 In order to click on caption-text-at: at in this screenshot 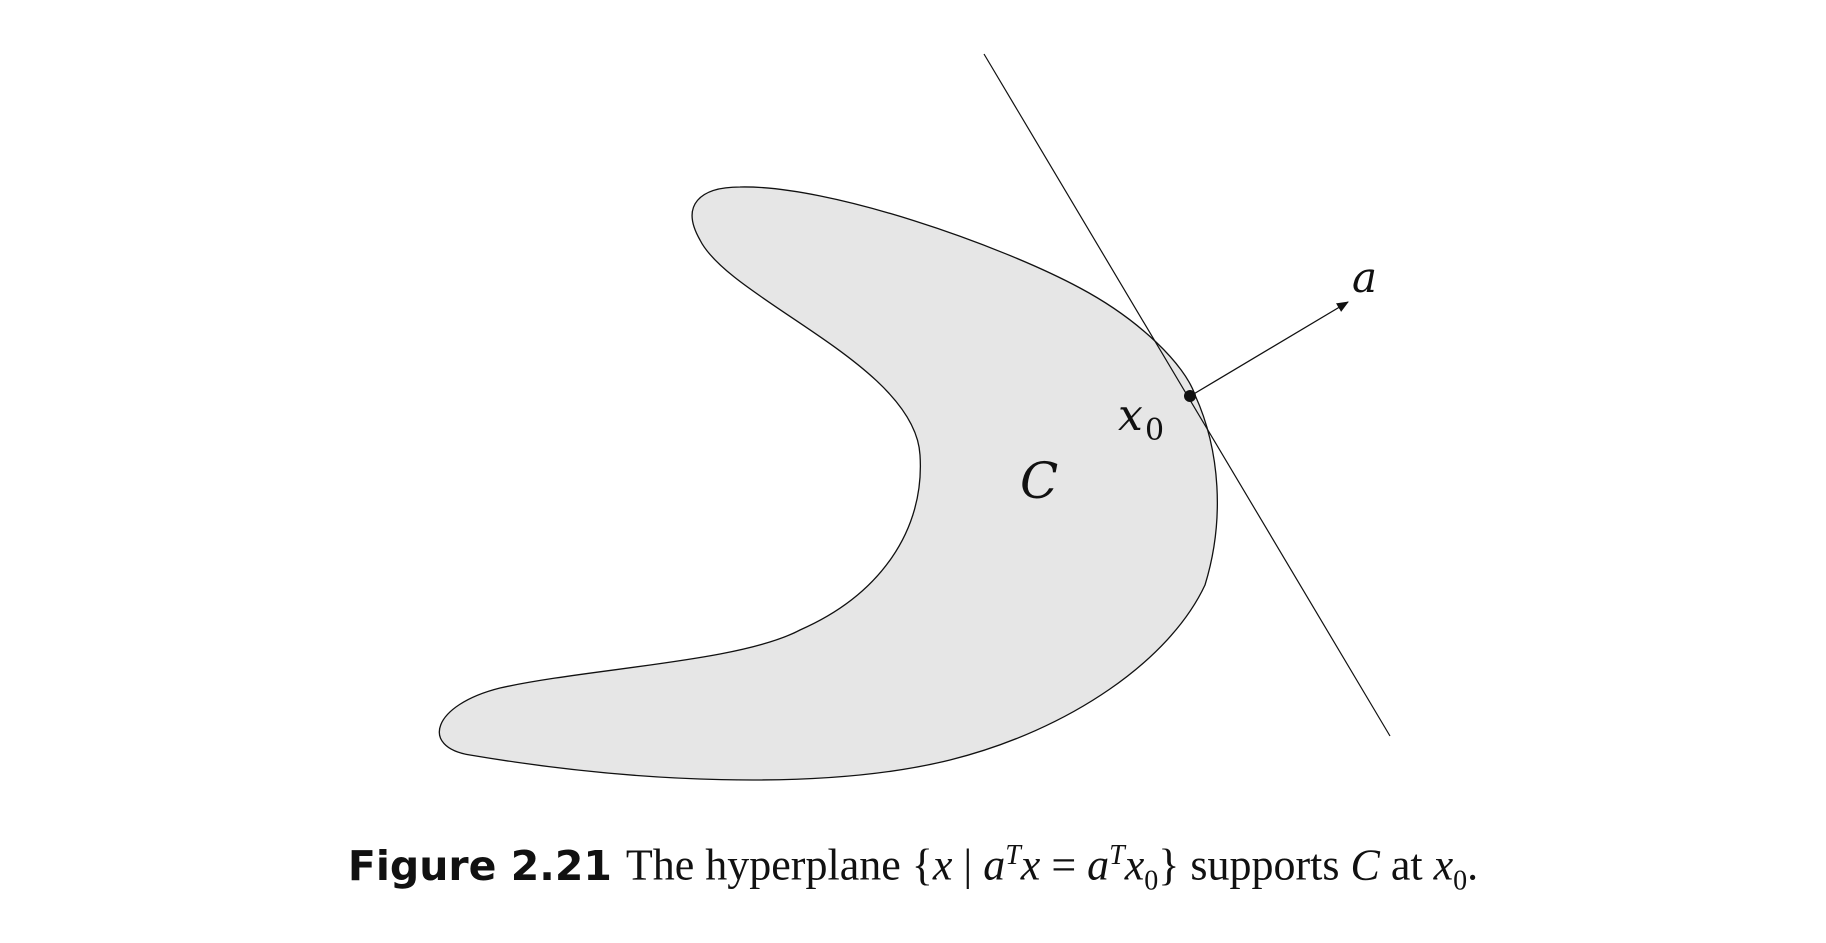, I will do `click(1406, 865)`.